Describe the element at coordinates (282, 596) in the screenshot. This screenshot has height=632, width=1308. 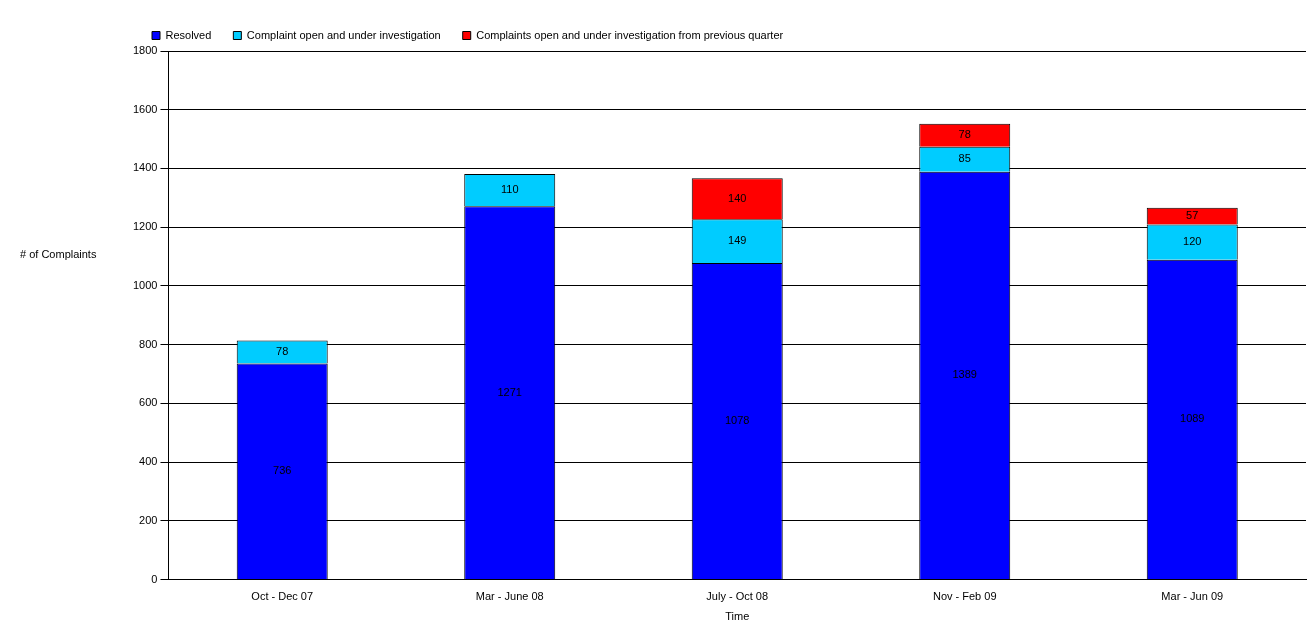
I see `x-tick-label: Oct - Dec 07` at that location.